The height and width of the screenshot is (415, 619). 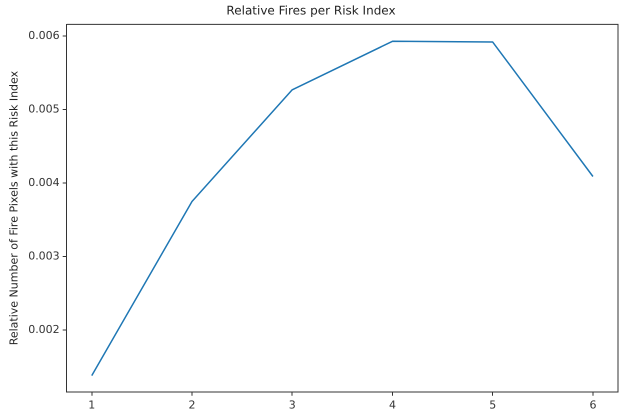 I want to click on y-tick-label: 0.003, so click(x=44, y=255).